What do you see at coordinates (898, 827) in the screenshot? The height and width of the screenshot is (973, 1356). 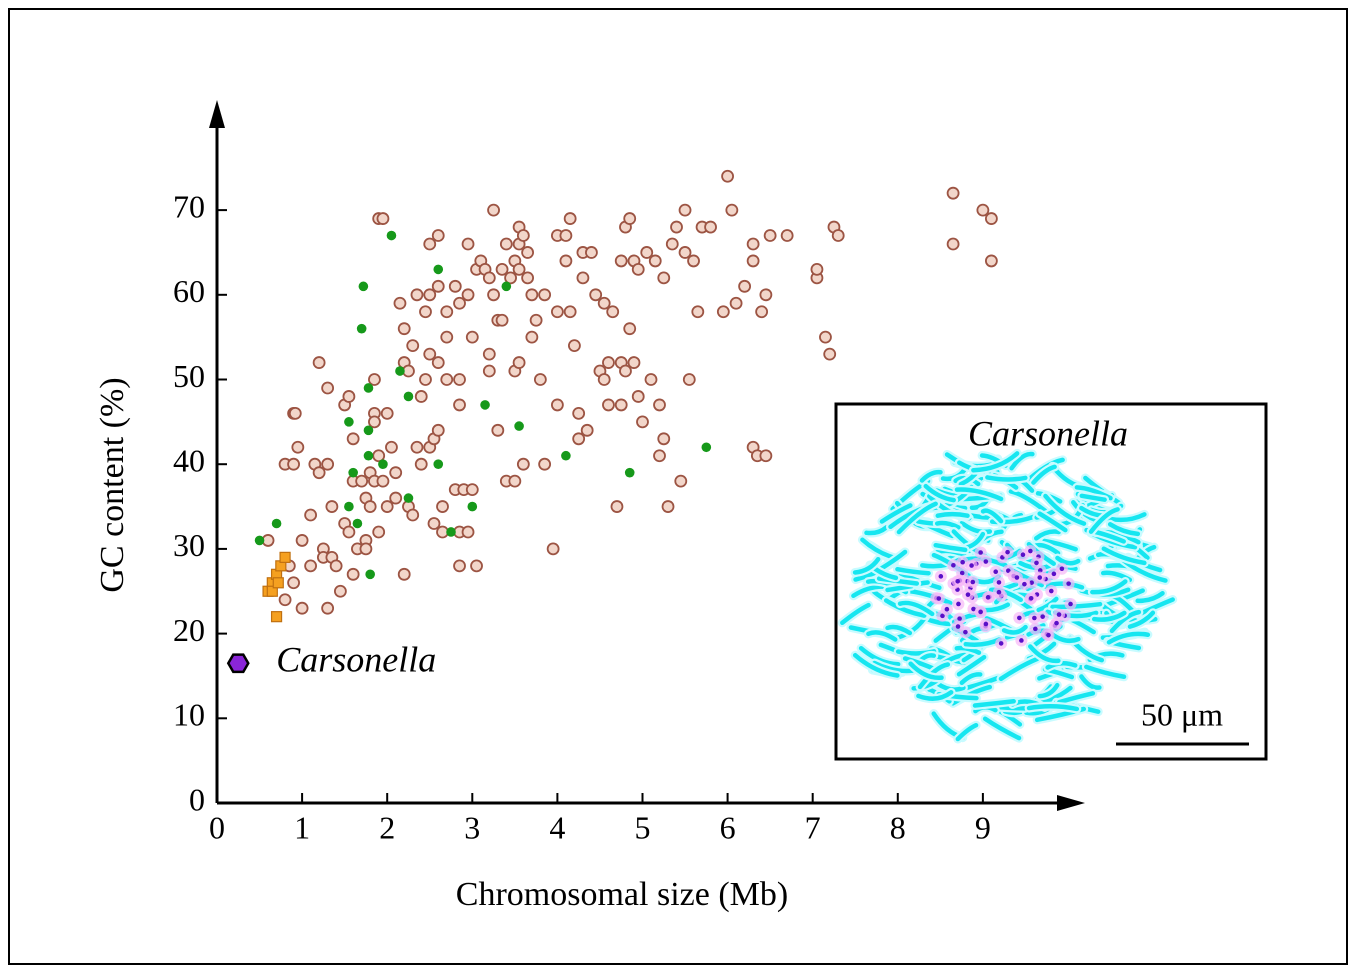 I see `x-tick-label: 8` at bounding box center [898, 827].